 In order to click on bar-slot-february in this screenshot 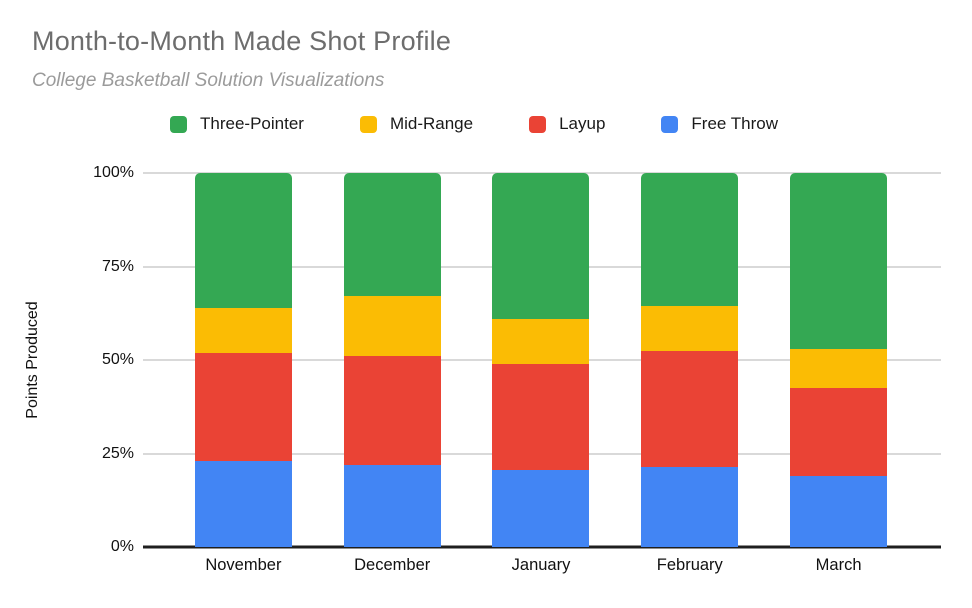, I will do `click(689, 360)`.